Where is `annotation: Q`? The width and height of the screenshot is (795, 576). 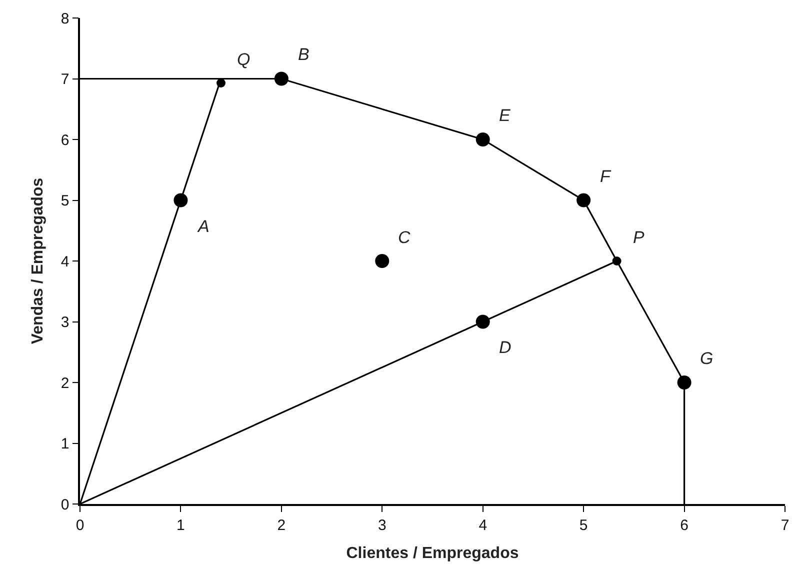
annotation: Q is located at coordinates (243, 59).